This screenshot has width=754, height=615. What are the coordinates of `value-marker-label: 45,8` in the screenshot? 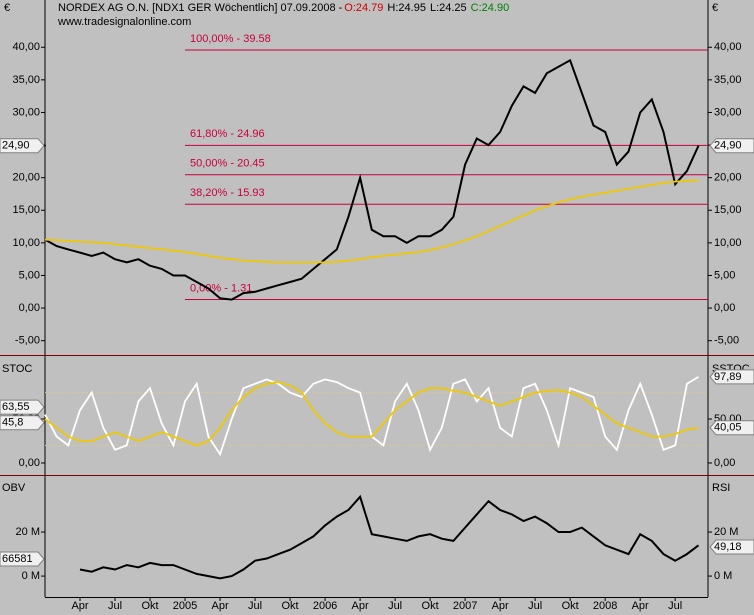 It's located at (12, 423).